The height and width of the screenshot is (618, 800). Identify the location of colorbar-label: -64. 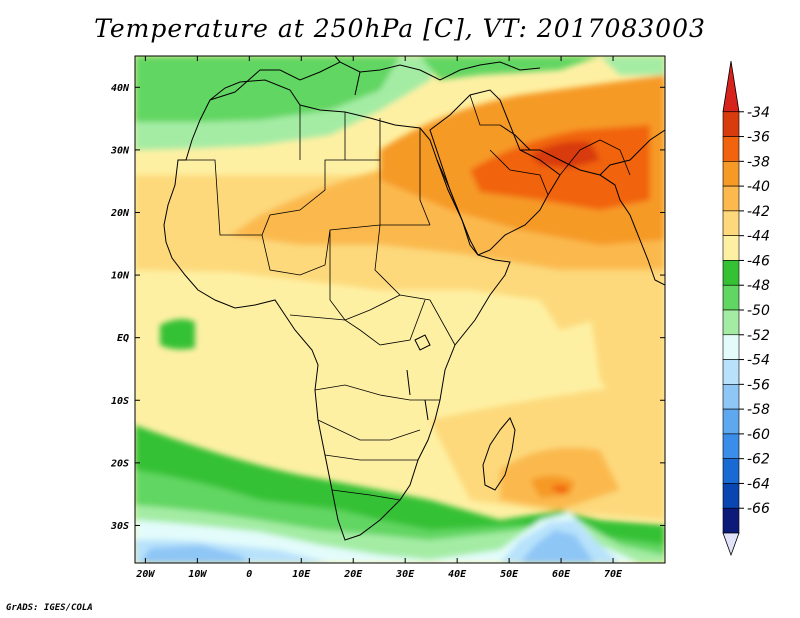
(758, 484).